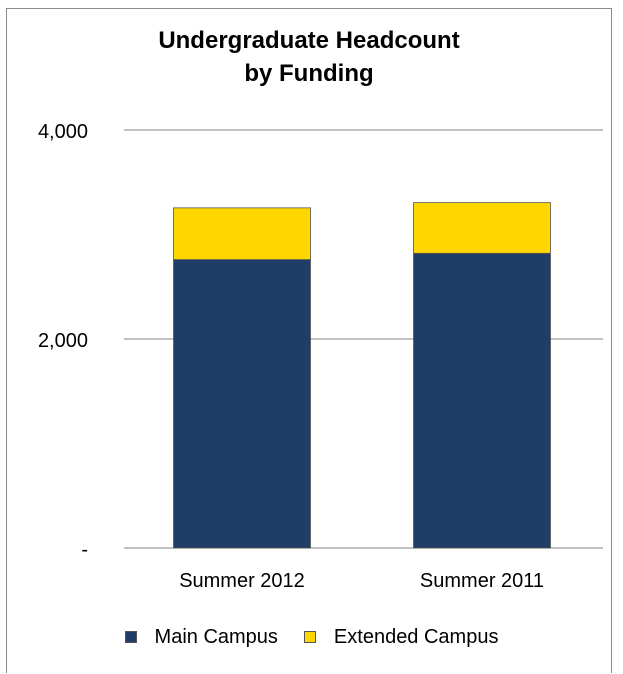  Describe the element at coordinates (309, 73) in the screenshot. I see `chart-title-line-2: by Funding` at that location.